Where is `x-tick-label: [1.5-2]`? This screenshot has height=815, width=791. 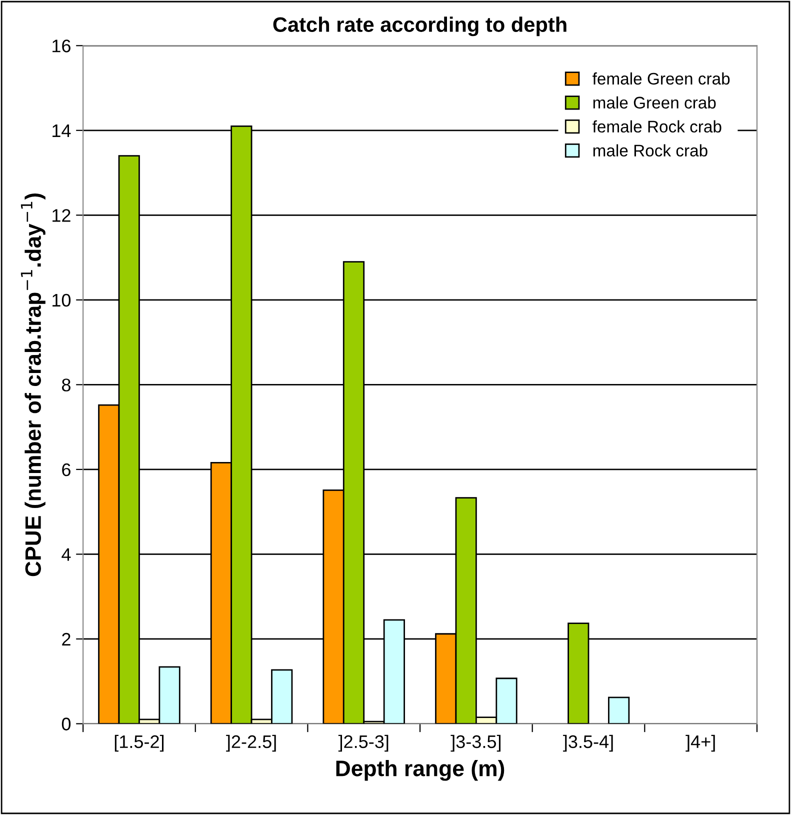
x-tick-label: [1.5-2] is located at coordinates (139, 743).